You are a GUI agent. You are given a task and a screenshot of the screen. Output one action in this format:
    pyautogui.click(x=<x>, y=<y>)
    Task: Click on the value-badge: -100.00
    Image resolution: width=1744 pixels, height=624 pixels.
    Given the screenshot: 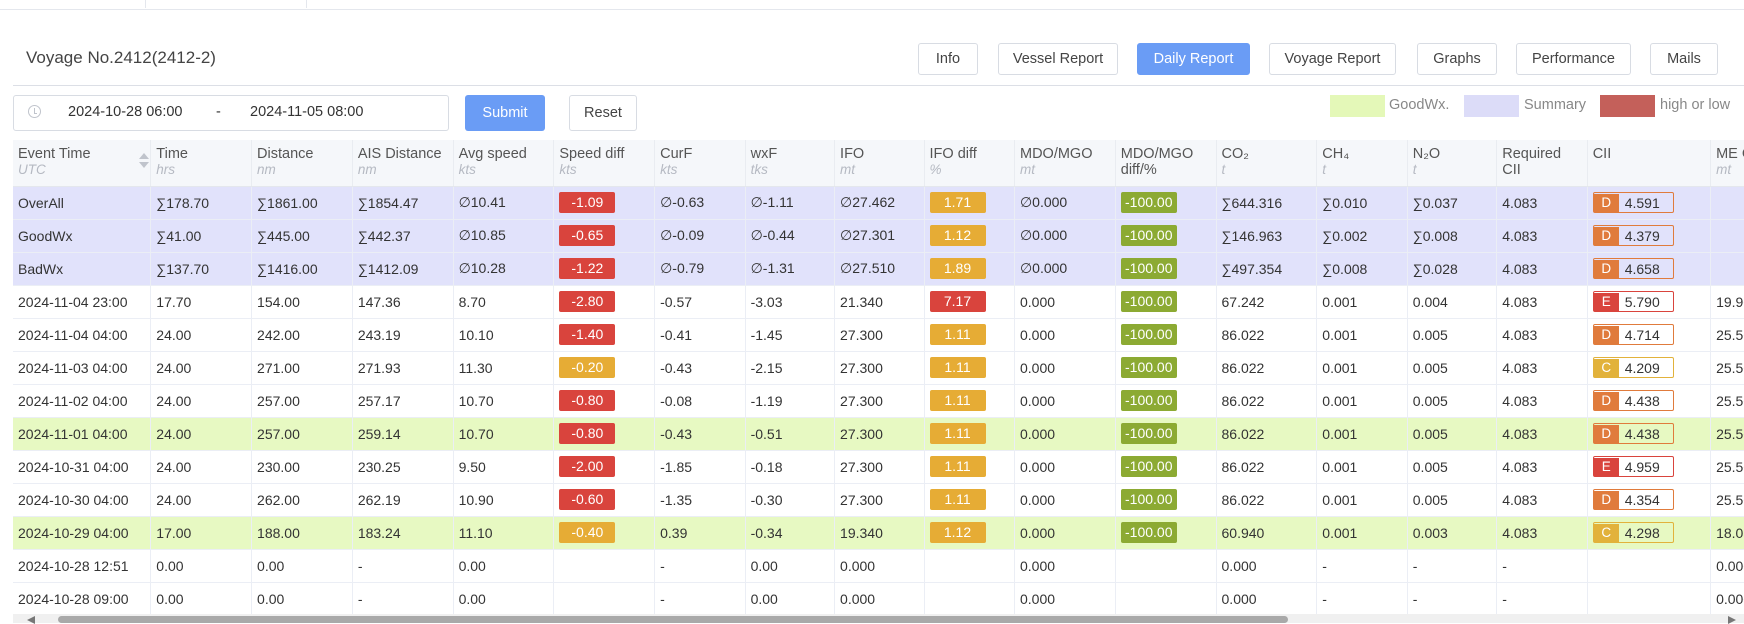 What is the action you would take?
    pyautogui.click(x=1148, y=301)
    